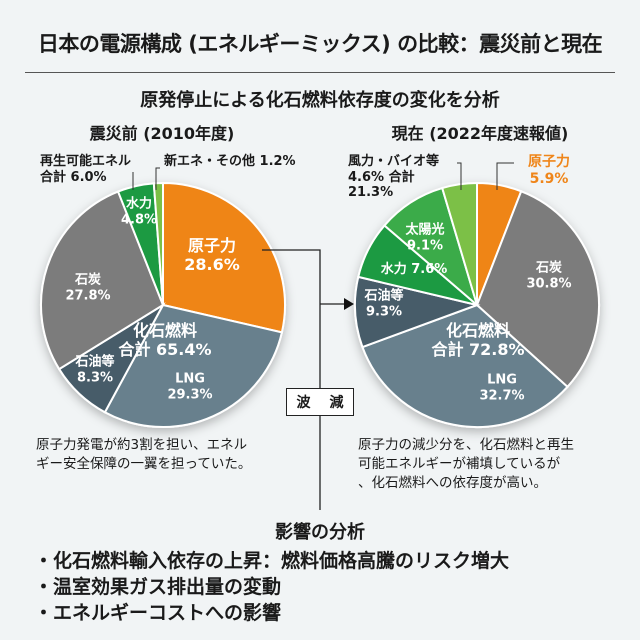 The image size is (640, 640). I want to click on impact-title: 影響の分析, so click(320, 532).